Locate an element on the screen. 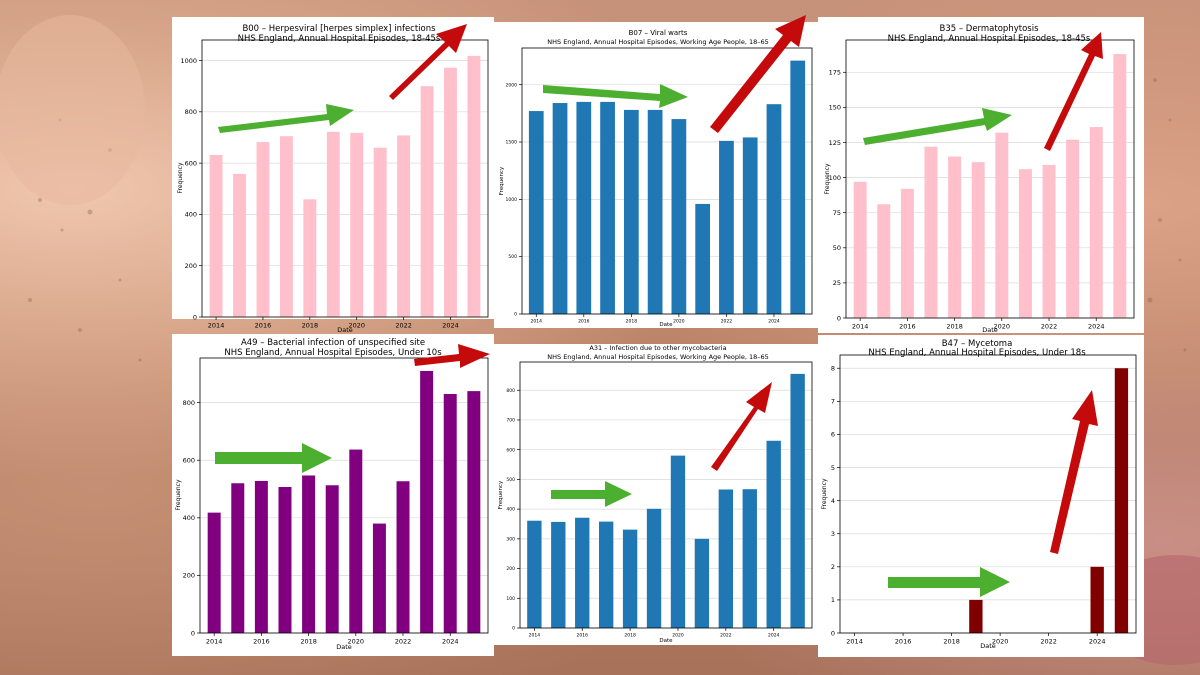  y-tick-label: 7 is located at coordinates (833, 402).